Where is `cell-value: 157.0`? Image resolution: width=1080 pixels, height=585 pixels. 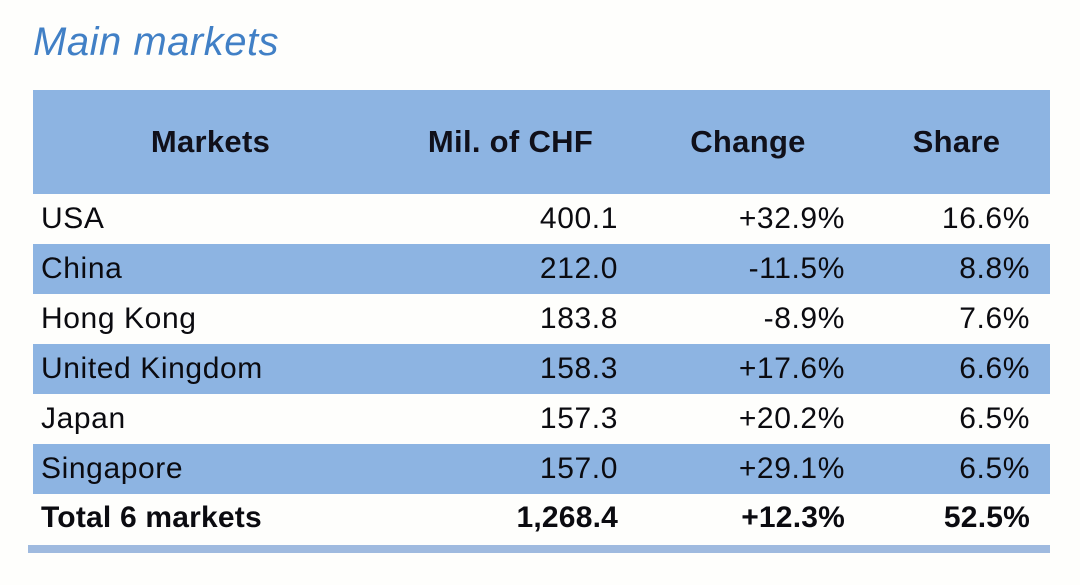 cell-value: 157.0 is located at coordinates (578, 468).